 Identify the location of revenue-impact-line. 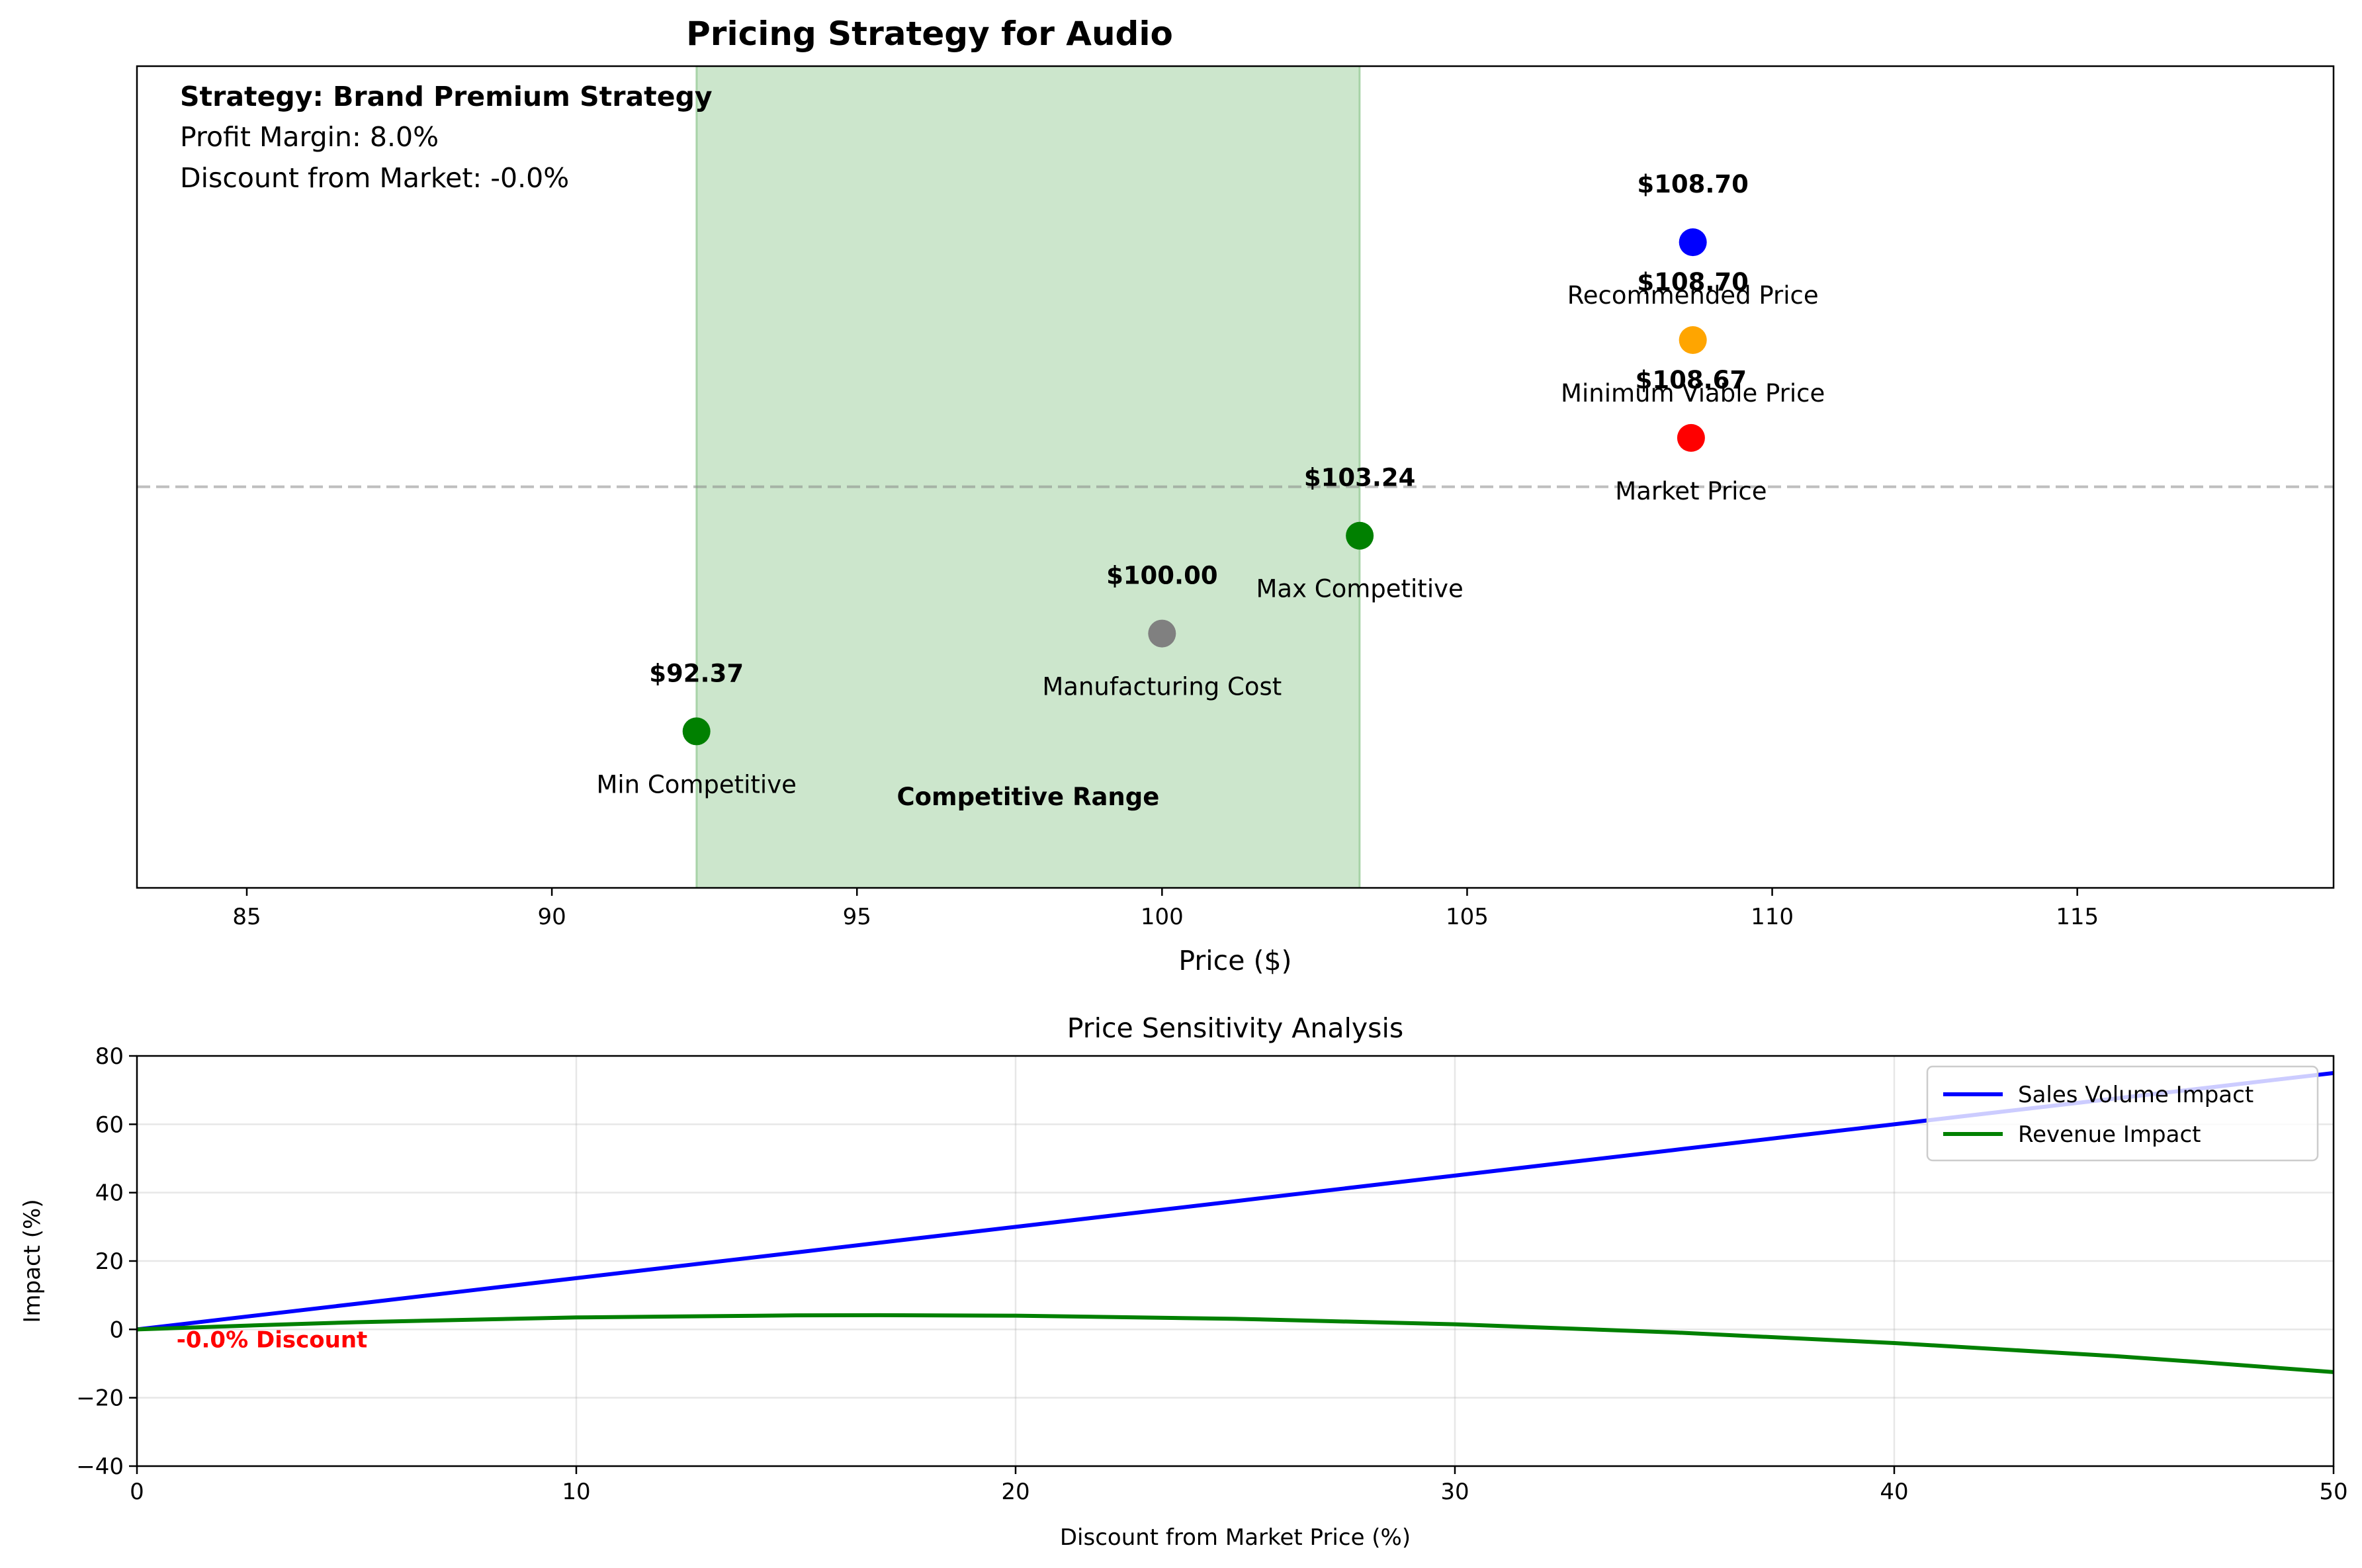
(1235, 1344).